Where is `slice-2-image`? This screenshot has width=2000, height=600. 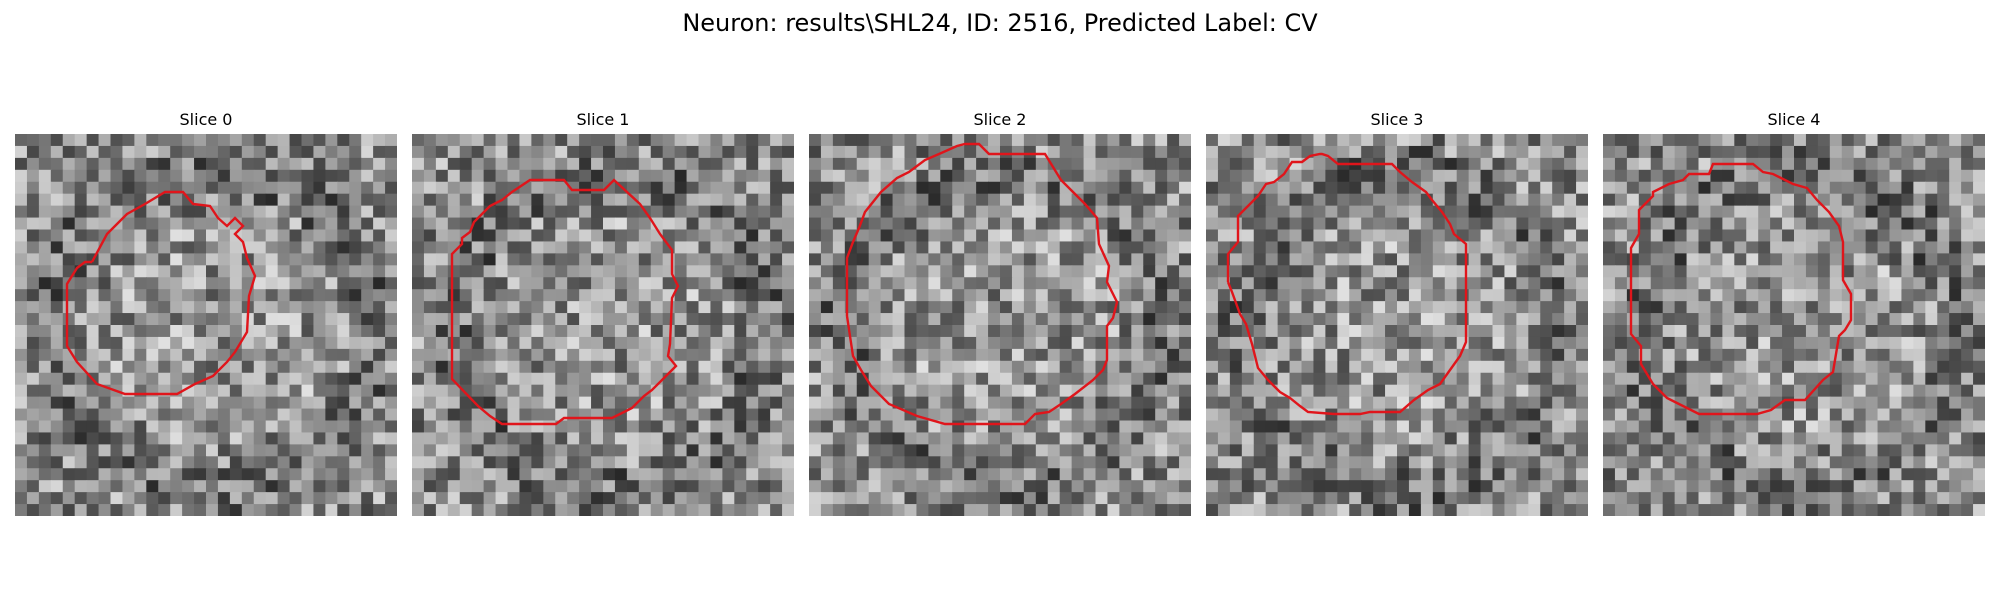
slice-2-image is located at coordinates (1000, 325).